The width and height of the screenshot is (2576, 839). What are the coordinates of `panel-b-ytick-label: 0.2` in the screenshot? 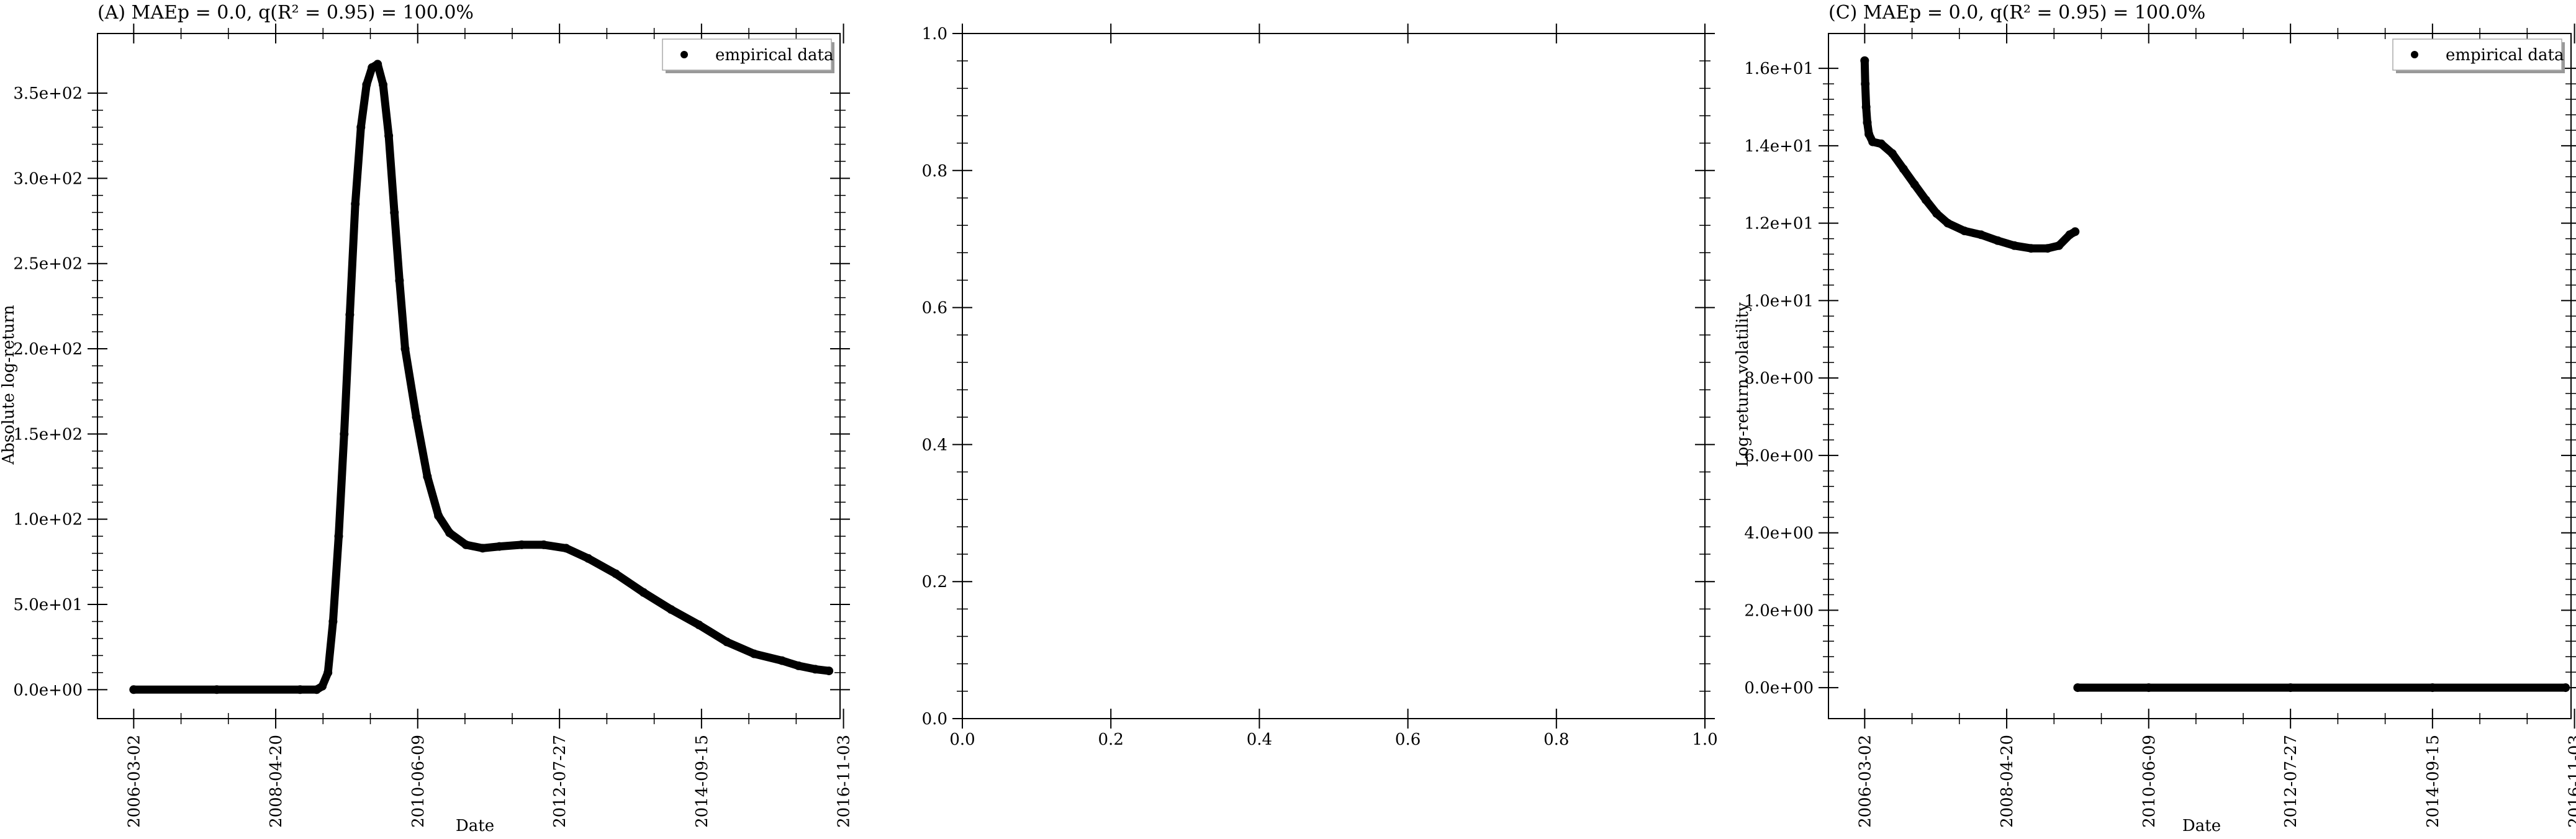 It's located at (934, 582).